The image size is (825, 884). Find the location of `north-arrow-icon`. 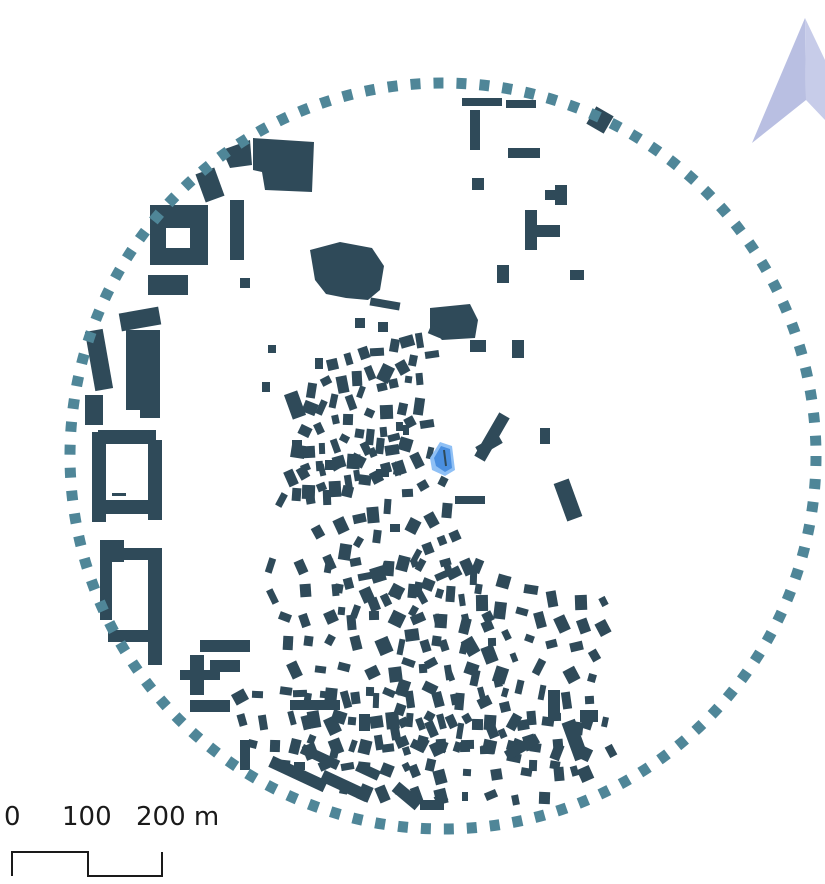

north-arrow-icon is located at coordinates (788, 80).